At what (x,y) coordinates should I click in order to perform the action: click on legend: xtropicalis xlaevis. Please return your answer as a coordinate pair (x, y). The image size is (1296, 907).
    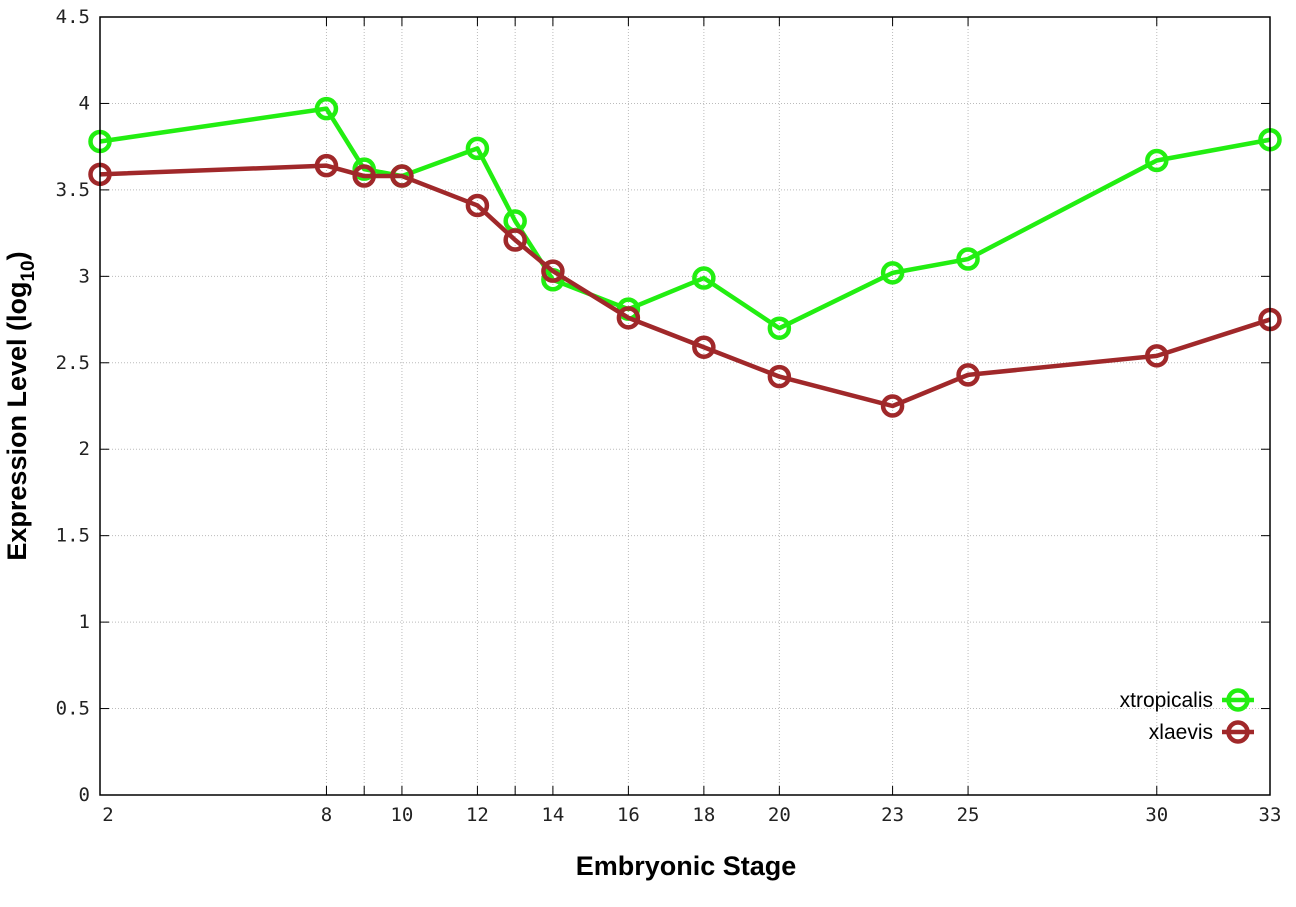
    Looking at the image, I should click on (1187, 716).